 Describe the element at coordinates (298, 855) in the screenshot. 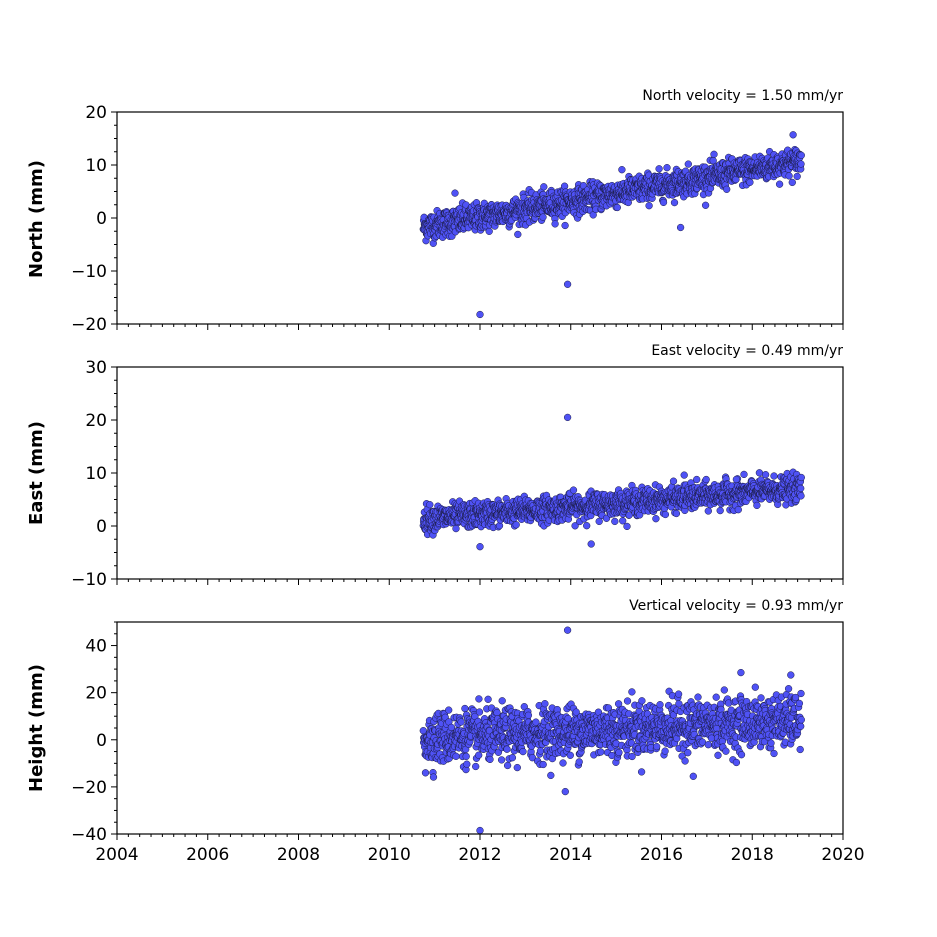

I see `x-tick-label: 2008` at that location.